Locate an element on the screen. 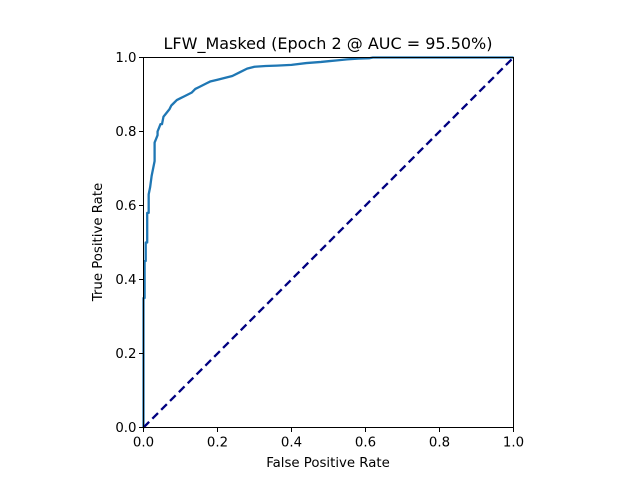  x-tick-label: 1.0 is located at coordinates (513, 443).